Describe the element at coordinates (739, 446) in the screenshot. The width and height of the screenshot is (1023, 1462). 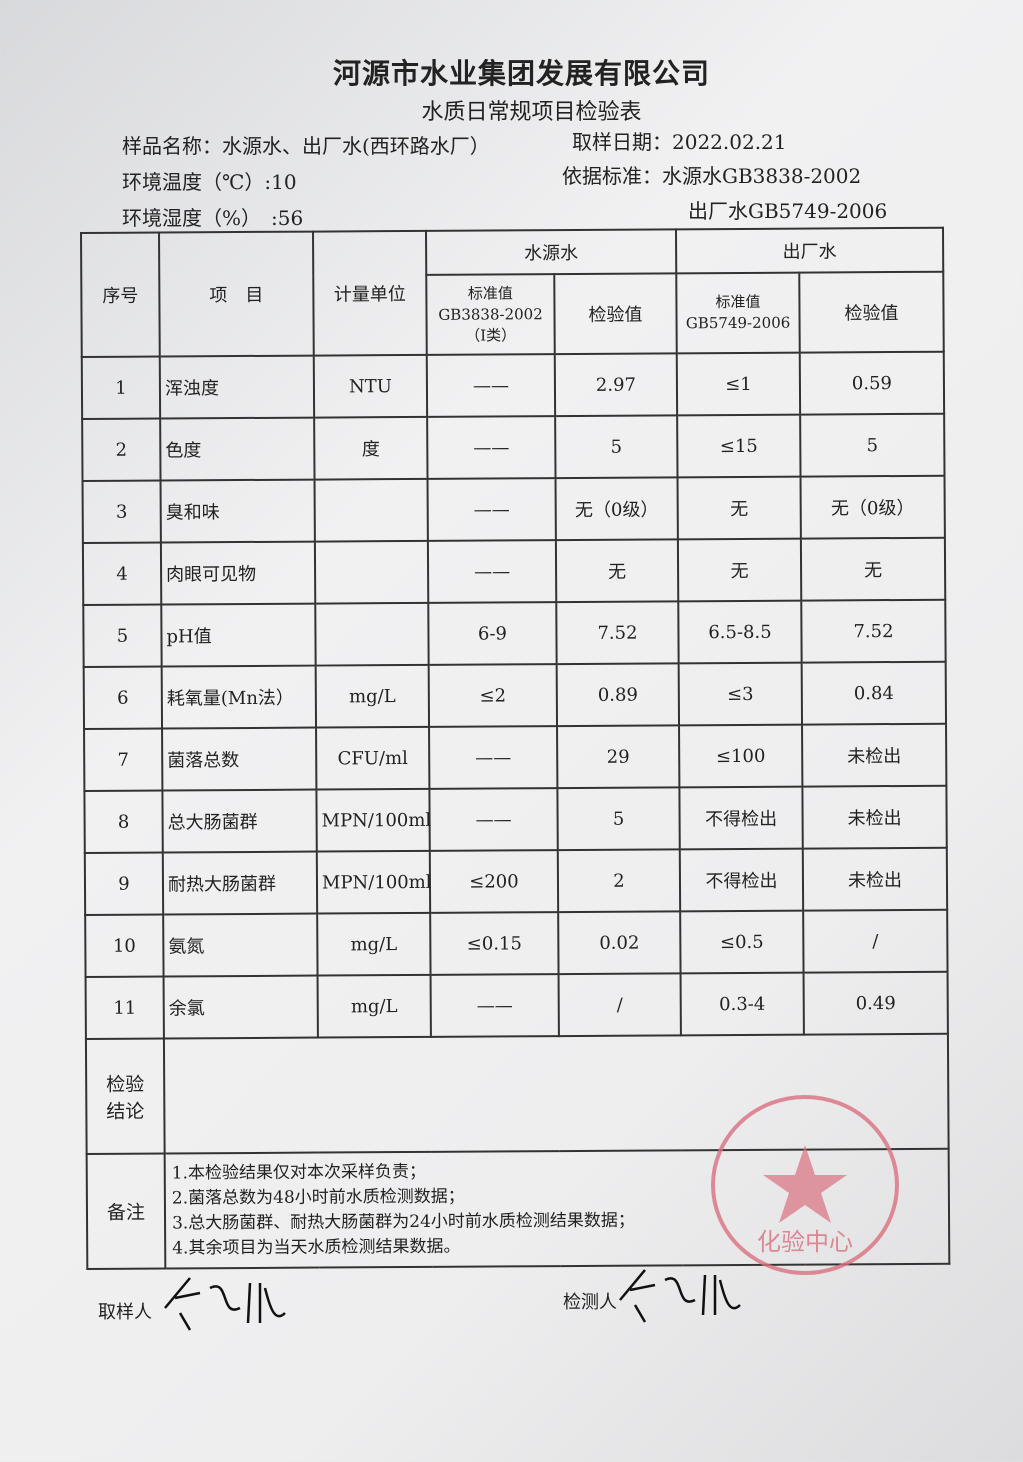
I see `cell-plant-std: ≤15` at that location.